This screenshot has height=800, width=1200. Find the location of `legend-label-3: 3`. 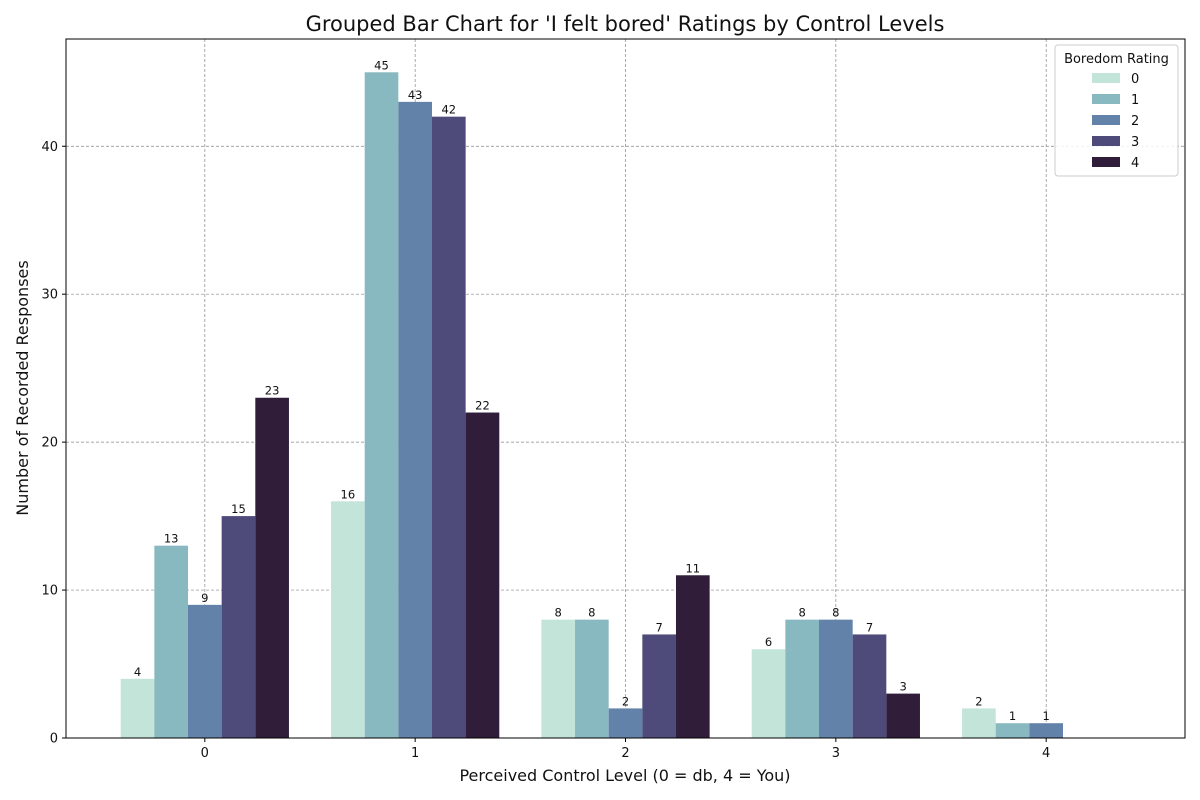

legend-label-3: 3 is located at coordinates (1135, 142).